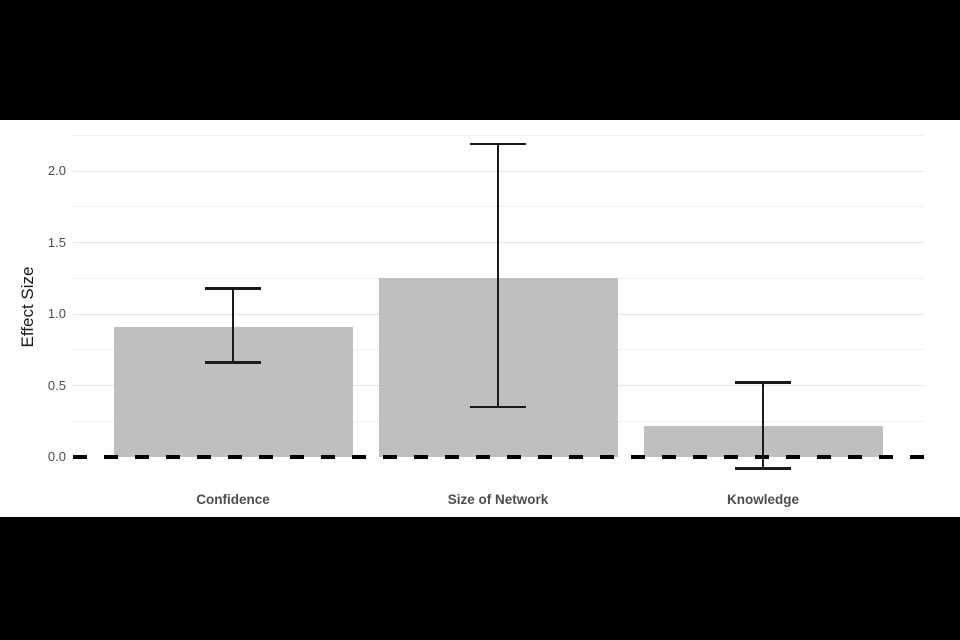  Describe the element at coordinates (56, 242) in the screenshot. I see `y-tick-label-1.5: 1.5` at that location.